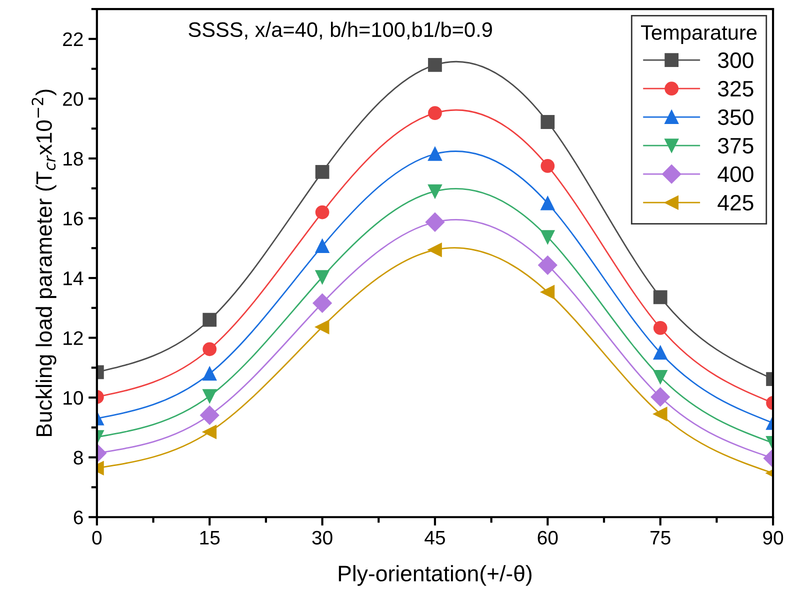 The image size is (788, 602). Describe the element at coordinates (736, 60) in the screenshot. I see `legend-label: 300` at that location.